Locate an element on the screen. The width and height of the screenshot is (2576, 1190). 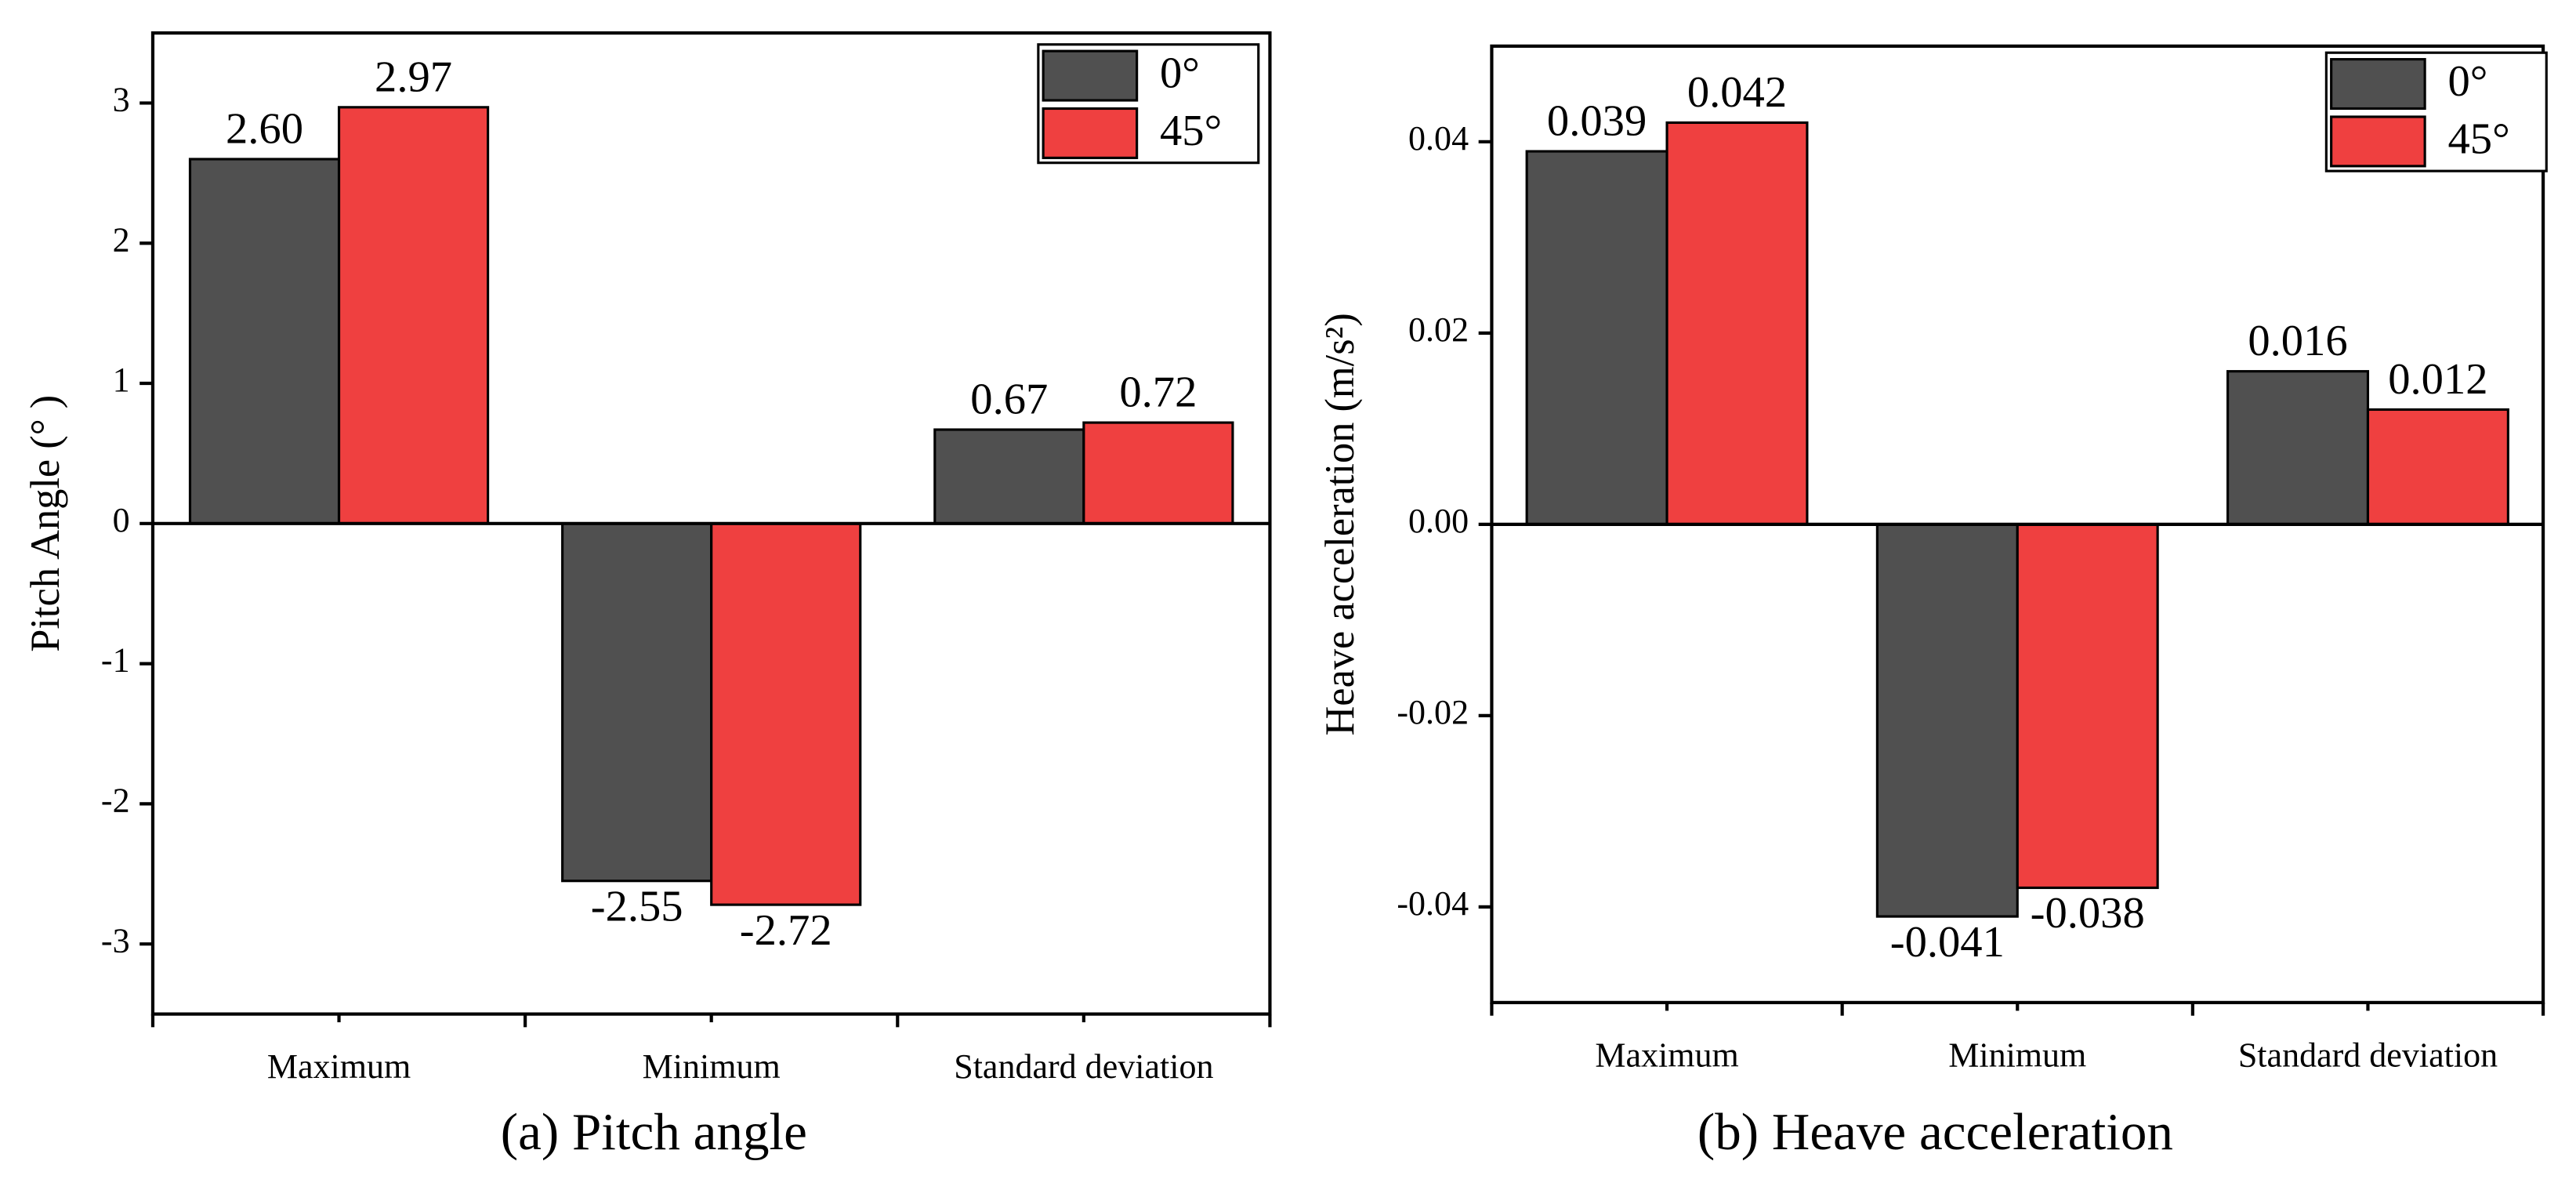
y-tick-label: 1 is located at coordinates (121, 380).